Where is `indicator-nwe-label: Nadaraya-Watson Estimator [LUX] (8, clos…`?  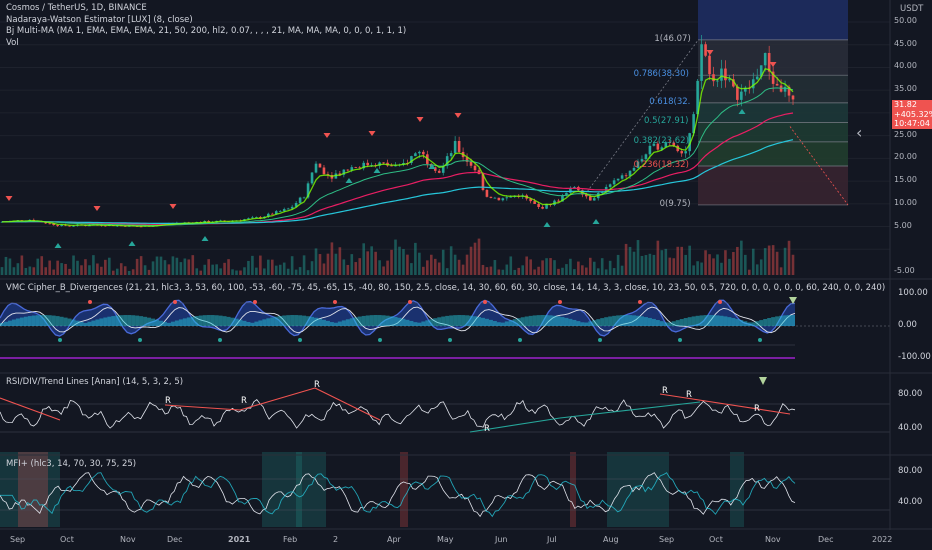 indicator-nwe-label: Nadaraya-Watson Estimator [LUX] (8, clos… is located at coordinates (99, 19).